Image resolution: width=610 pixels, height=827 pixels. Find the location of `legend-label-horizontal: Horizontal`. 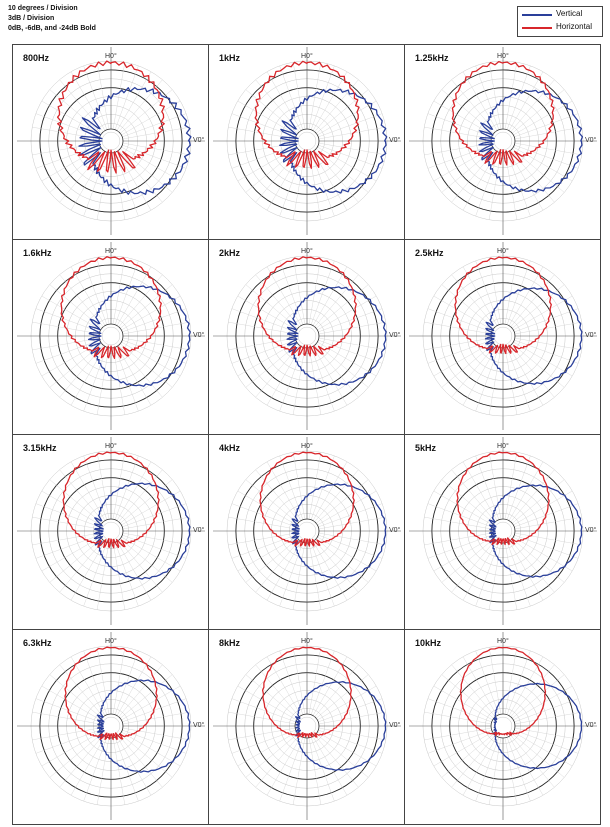

legend-label-horizontal: Horizontal is located at coordinates (574, 26).